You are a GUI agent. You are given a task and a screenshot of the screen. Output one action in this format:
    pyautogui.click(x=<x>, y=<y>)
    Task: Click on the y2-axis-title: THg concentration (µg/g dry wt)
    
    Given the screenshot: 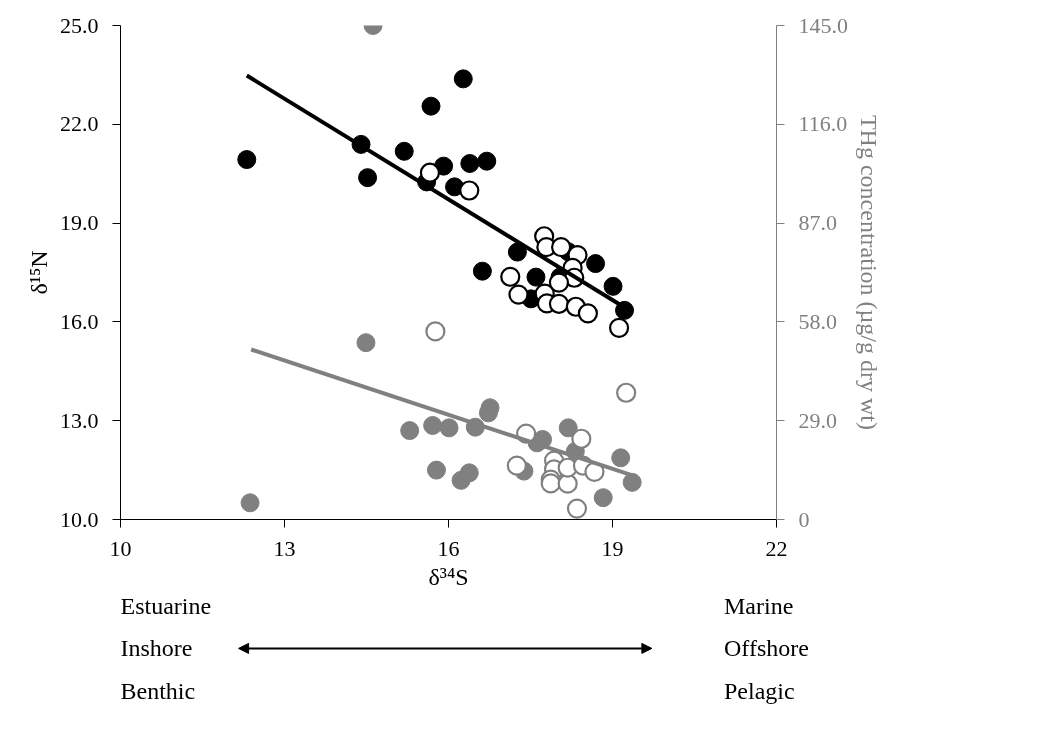 What is the action you would take?
    pyautogui.click(x=869, y=272)
    